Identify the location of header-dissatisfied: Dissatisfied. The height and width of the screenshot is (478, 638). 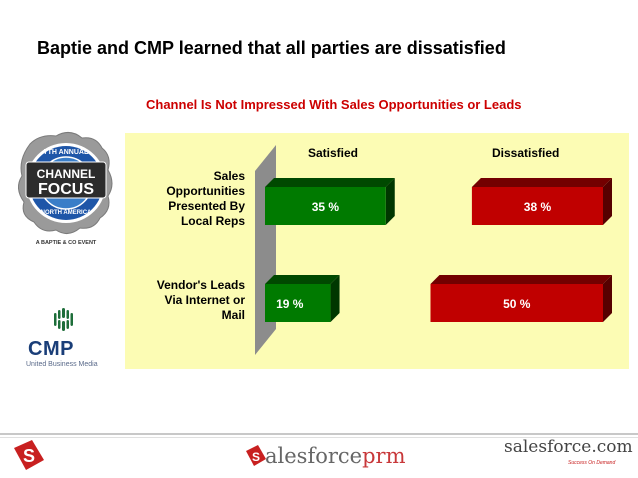
(526, 153).